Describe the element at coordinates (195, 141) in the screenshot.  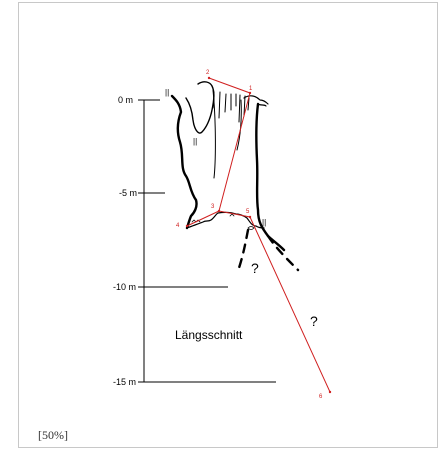
I see `wall-marker-middle: ||` at that location.